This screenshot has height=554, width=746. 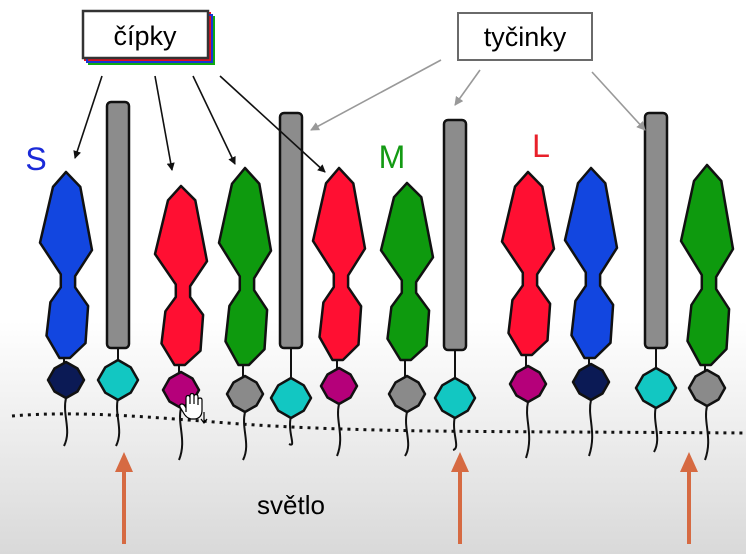 I want to click on cones-label: čípky, so click(x=145, y=36).